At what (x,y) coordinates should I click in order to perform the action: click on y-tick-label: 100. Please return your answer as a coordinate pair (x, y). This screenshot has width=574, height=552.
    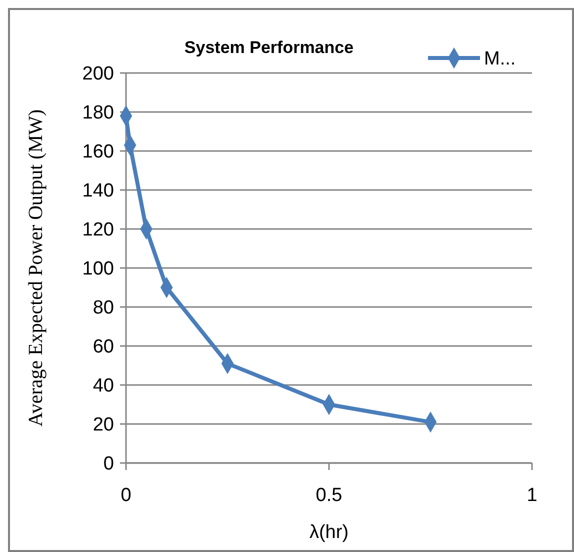
    Looking at the image, I should click on (98, 269).